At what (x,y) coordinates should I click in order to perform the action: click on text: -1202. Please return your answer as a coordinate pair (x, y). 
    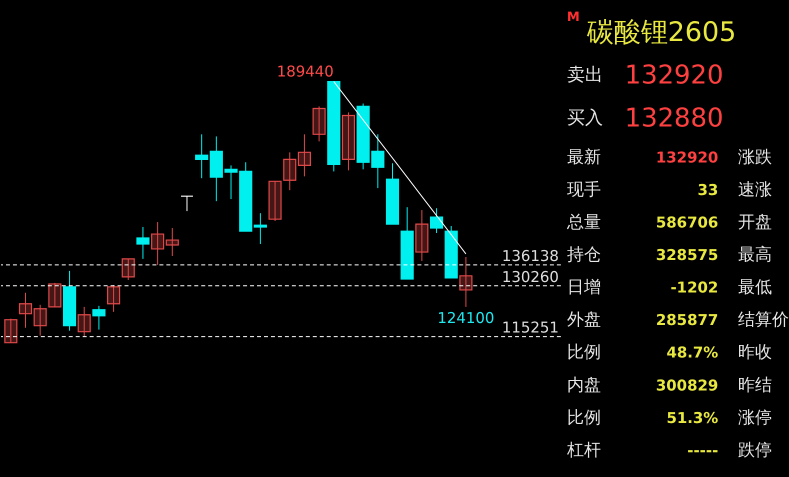
    Looking at the image, I should click on (694, 287).